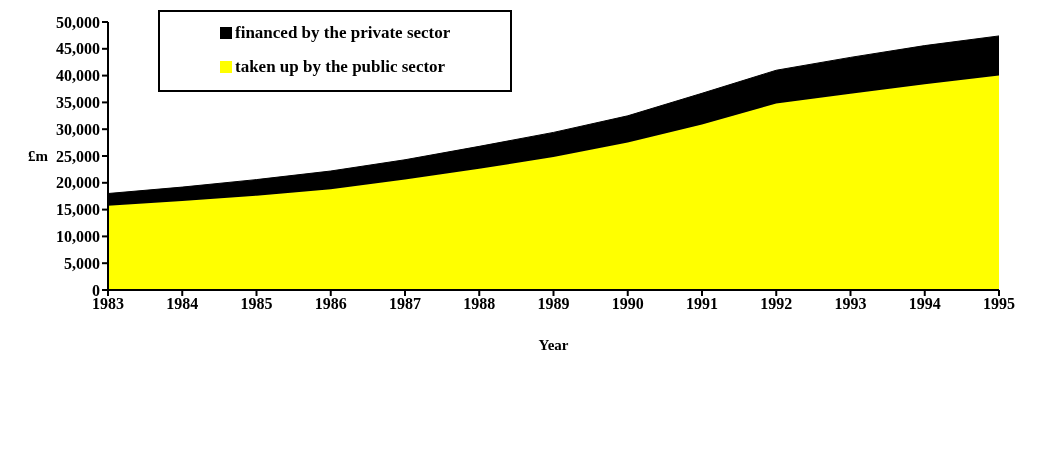  Describe the element at coordinates (330, 304) in the screenshot. I see `x-tick-label: 1986` at that location.